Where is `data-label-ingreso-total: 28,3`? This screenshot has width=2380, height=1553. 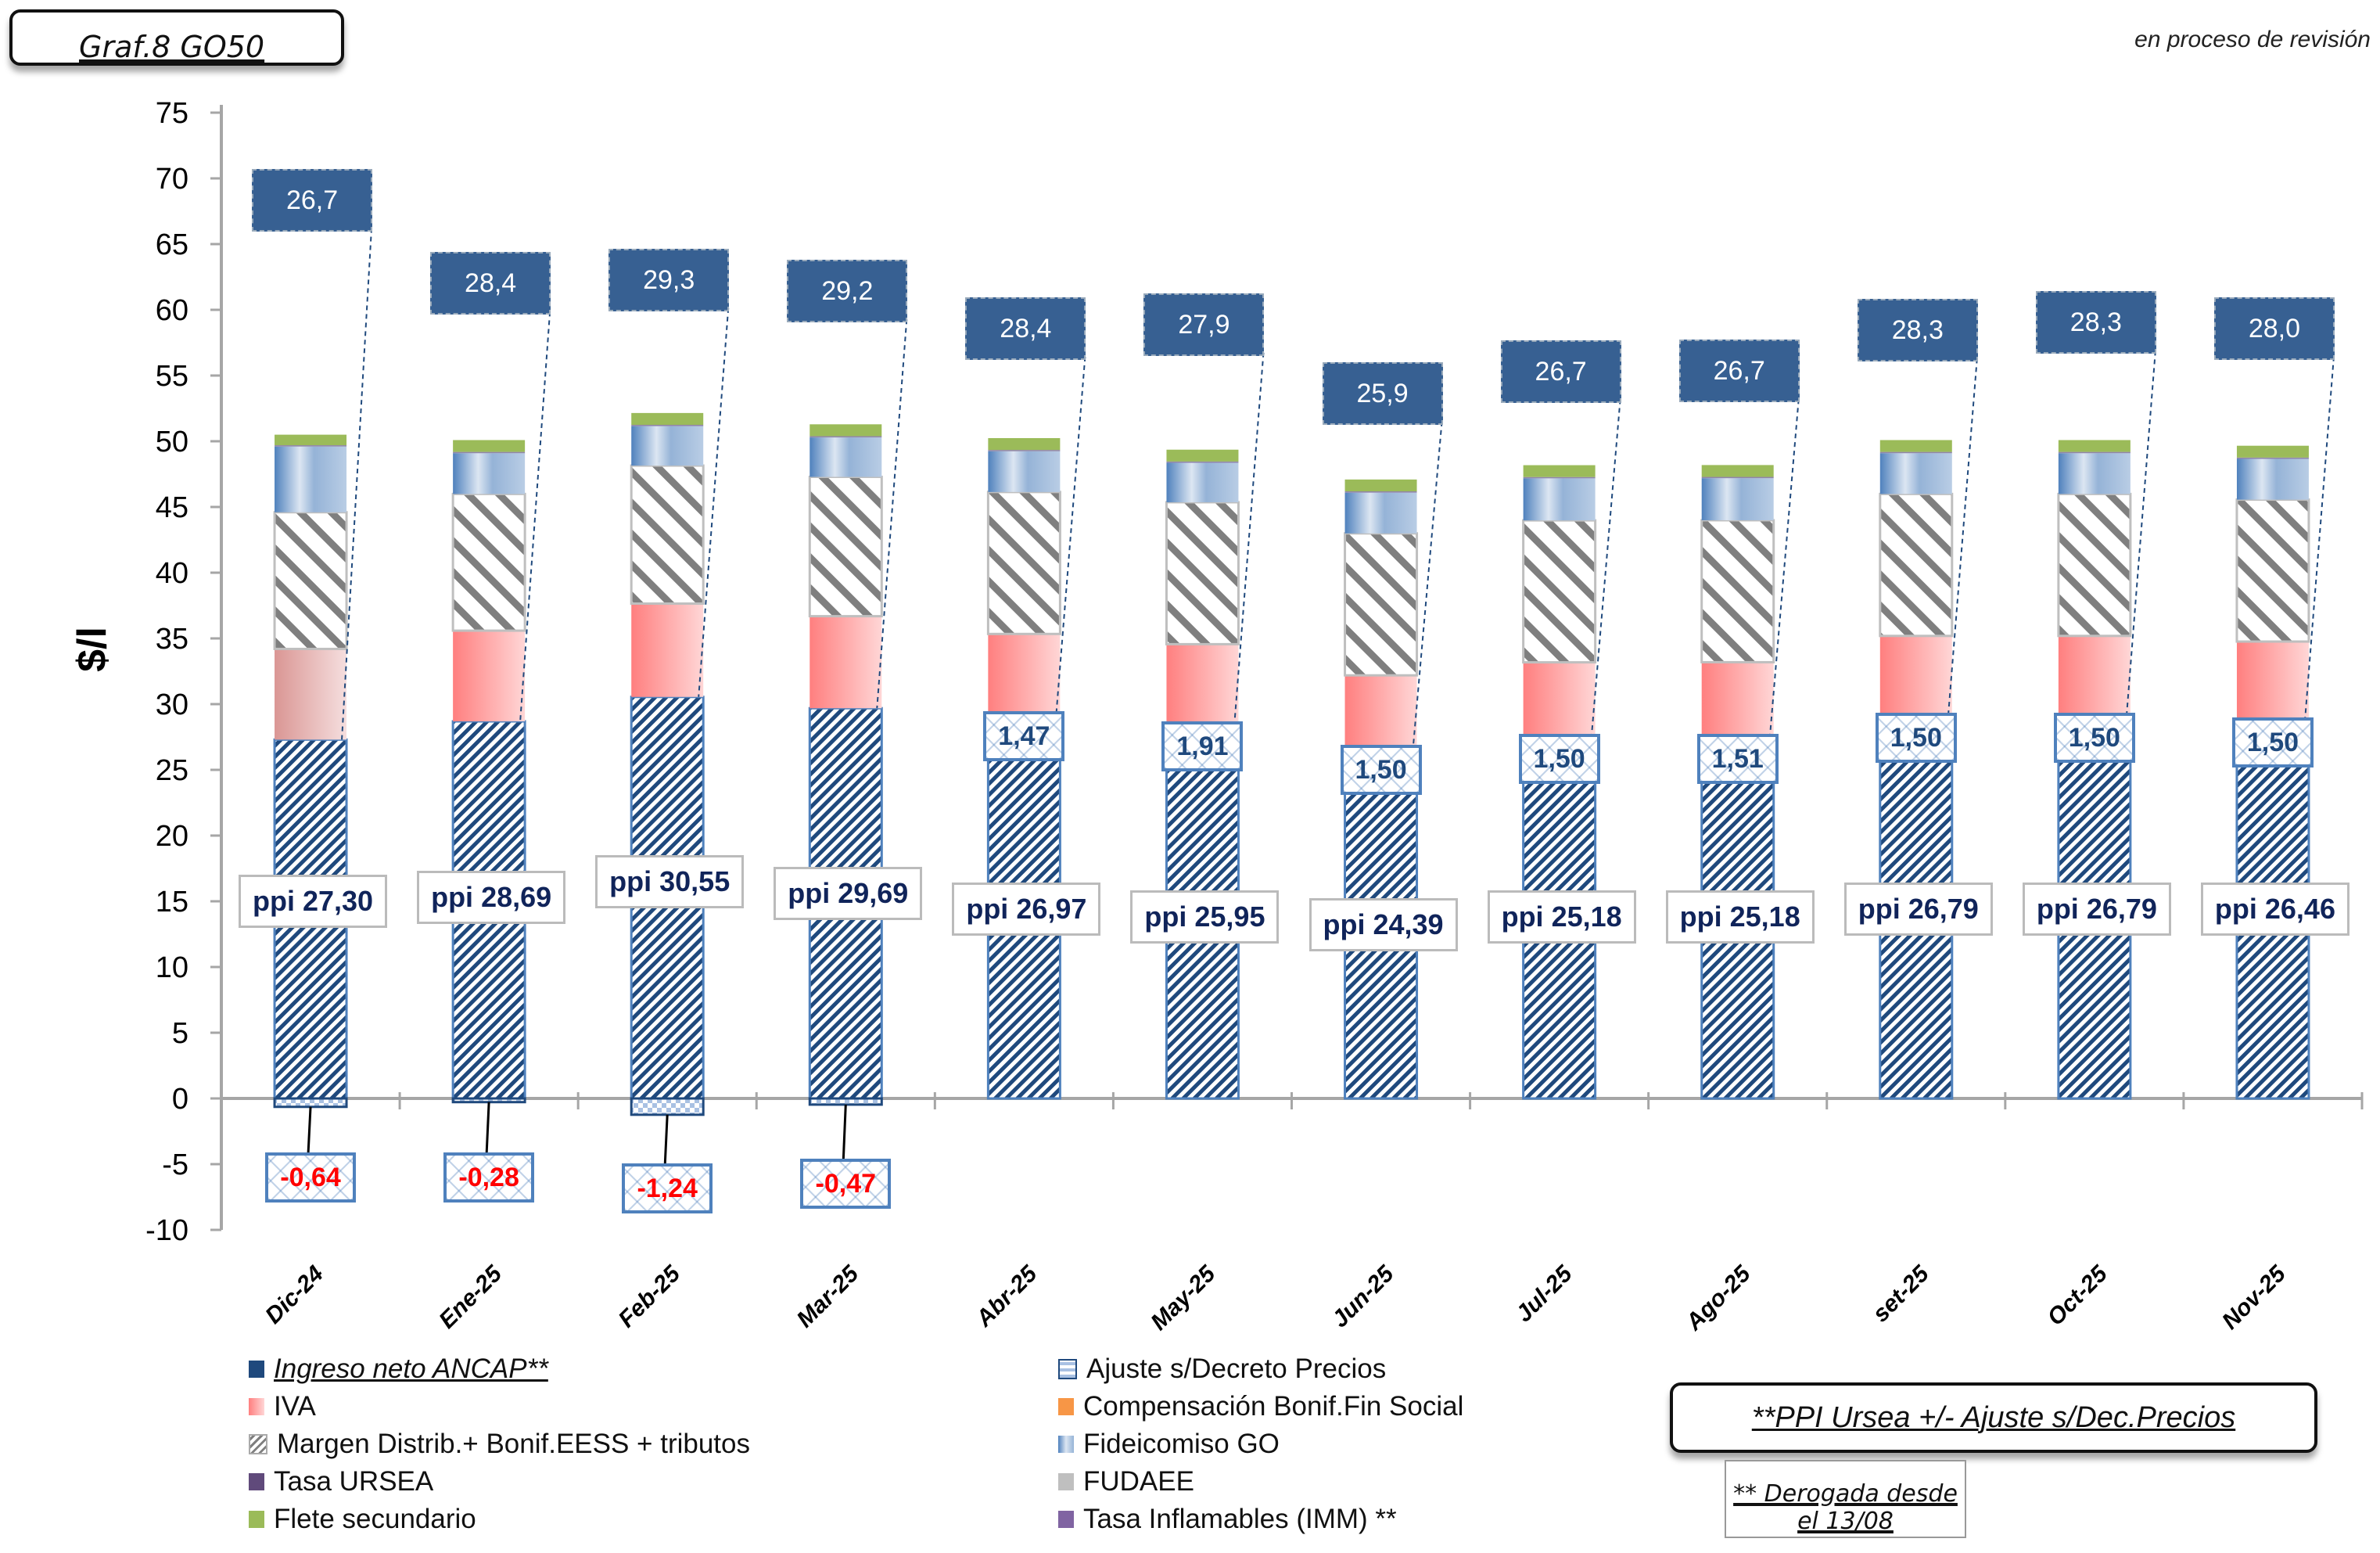 data-label-ingreso-total: 28,3 is located at coordinates (2095, 322).